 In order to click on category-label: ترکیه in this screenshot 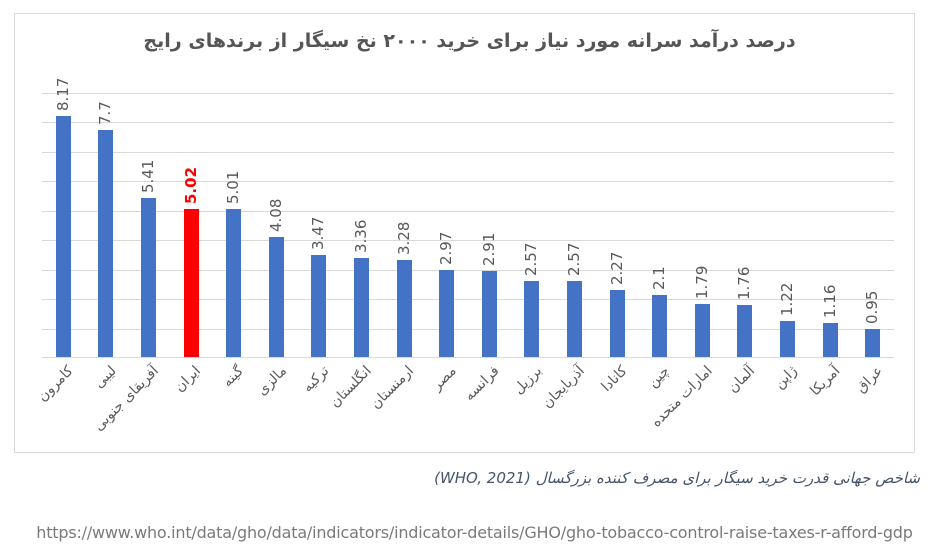, I will do `click(316, 379)`.